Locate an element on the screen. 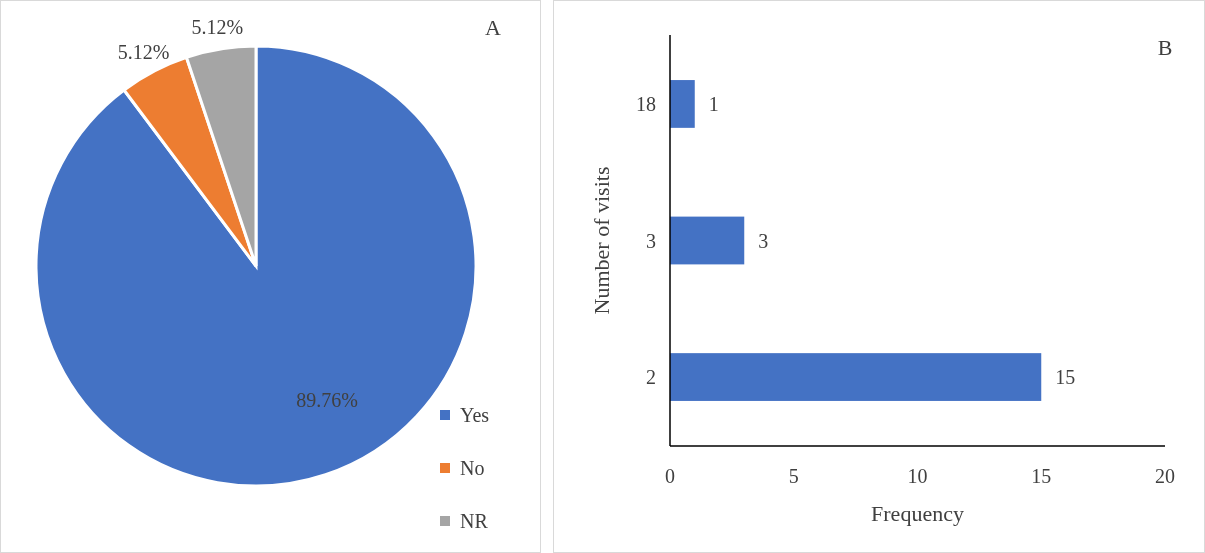 The height and width of the screenshot is (553, 1205). y-axis-title: Number of visits is located at coordinates (601, 240).